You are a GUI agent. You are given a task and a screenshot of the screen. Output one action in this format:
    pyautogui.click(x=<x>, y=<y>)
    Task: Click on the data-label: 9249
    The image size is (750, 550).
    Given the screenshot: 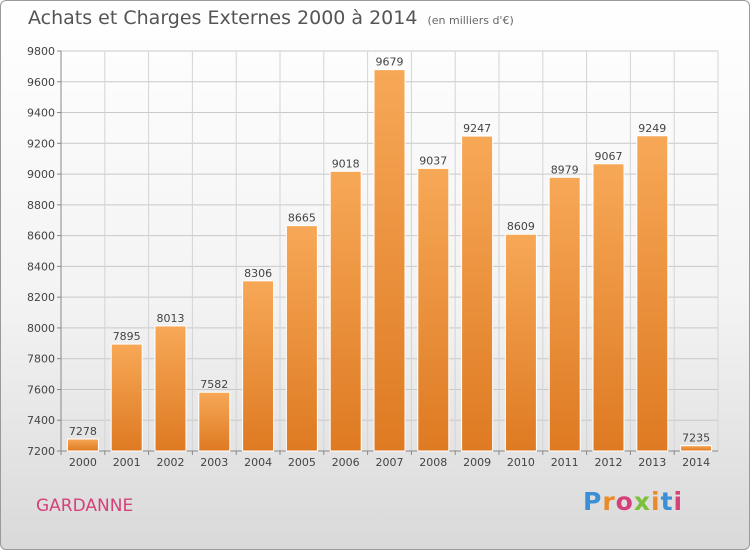 What is the action you would take?
    pyautogui.click(x=652, y=128)
    